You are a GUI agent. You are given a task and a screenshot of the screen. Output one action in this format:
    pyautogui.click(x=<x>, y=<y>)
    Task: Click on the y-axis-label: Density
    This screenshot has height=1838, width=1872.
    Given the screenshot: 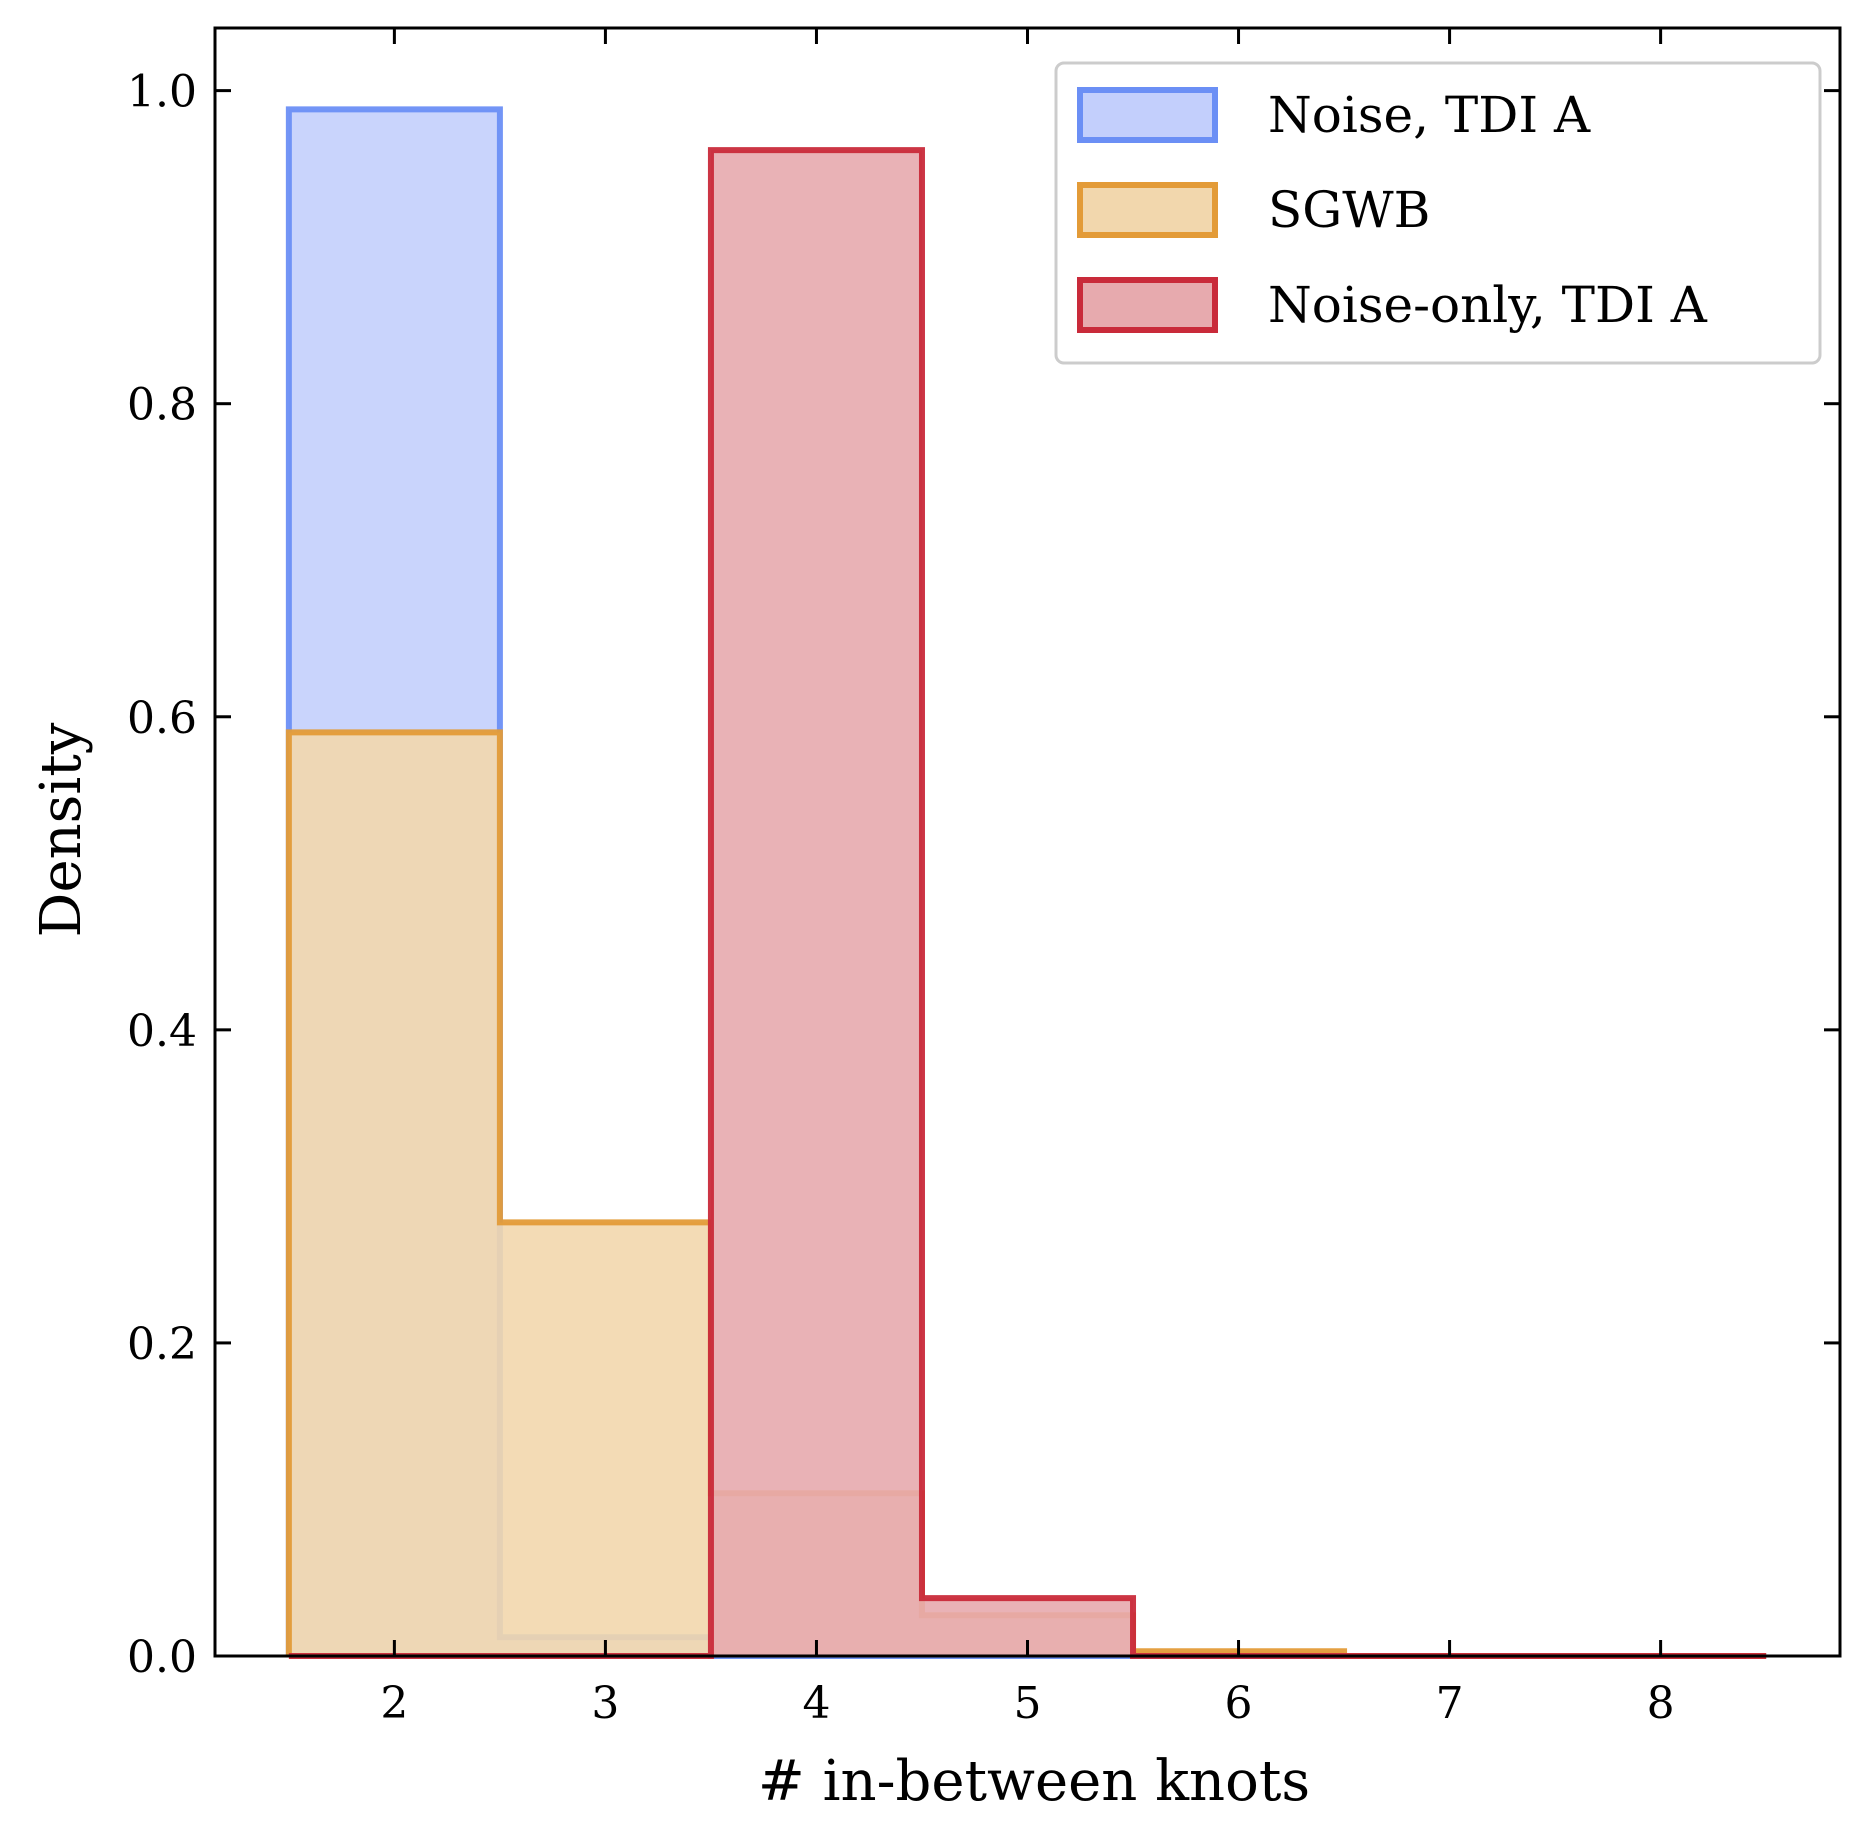 What is the action you would take?
    pyautogui.click(x=61, y=829)
    